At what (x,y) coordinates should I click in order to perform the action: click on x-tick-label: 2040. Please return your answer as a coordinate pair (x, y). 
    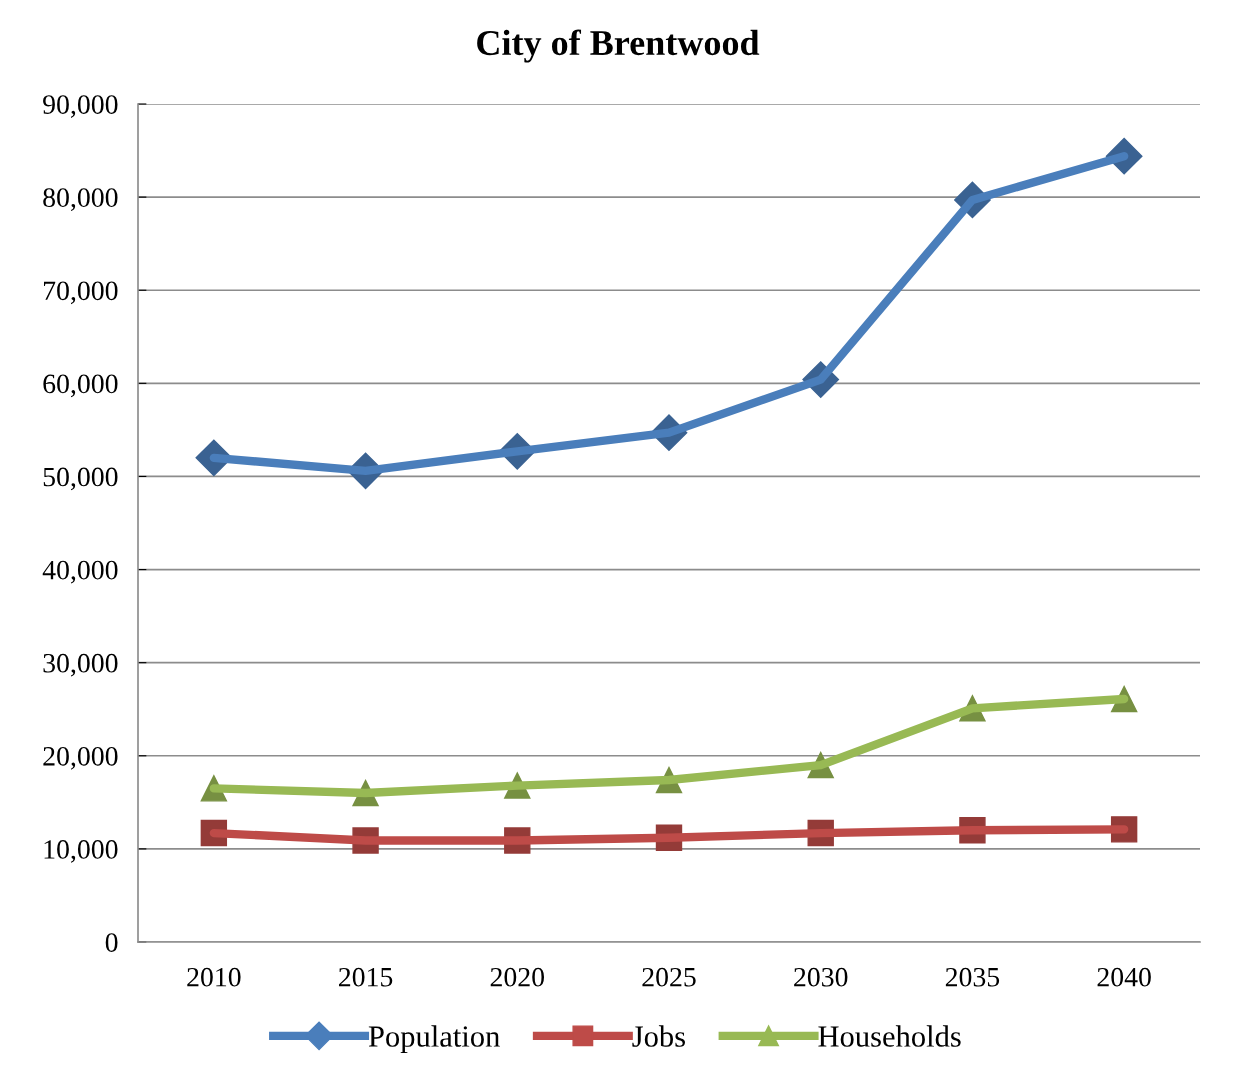
    Looking at the image, I should click on (1124, 977).